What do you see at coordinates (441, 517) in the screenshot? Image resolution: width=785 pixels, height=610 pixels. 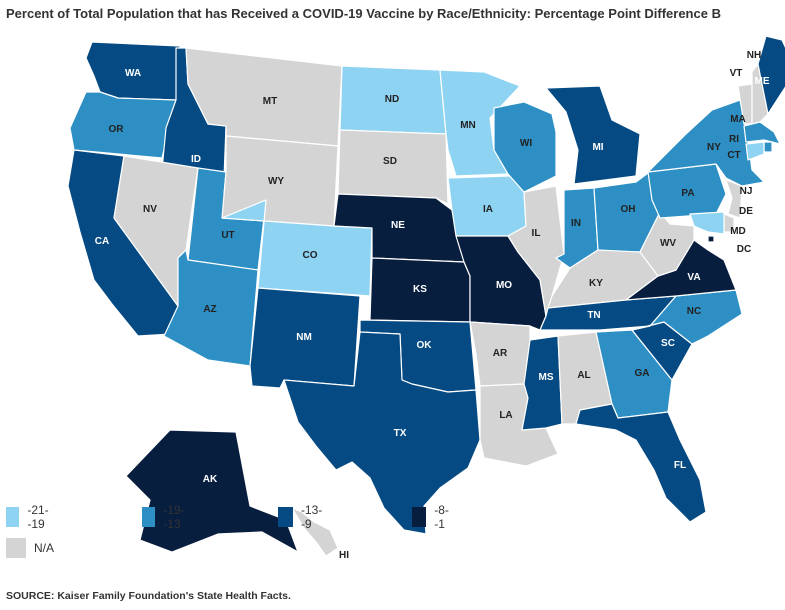 I see `legend-label: -8- -1` at bounding box center [441, 517].